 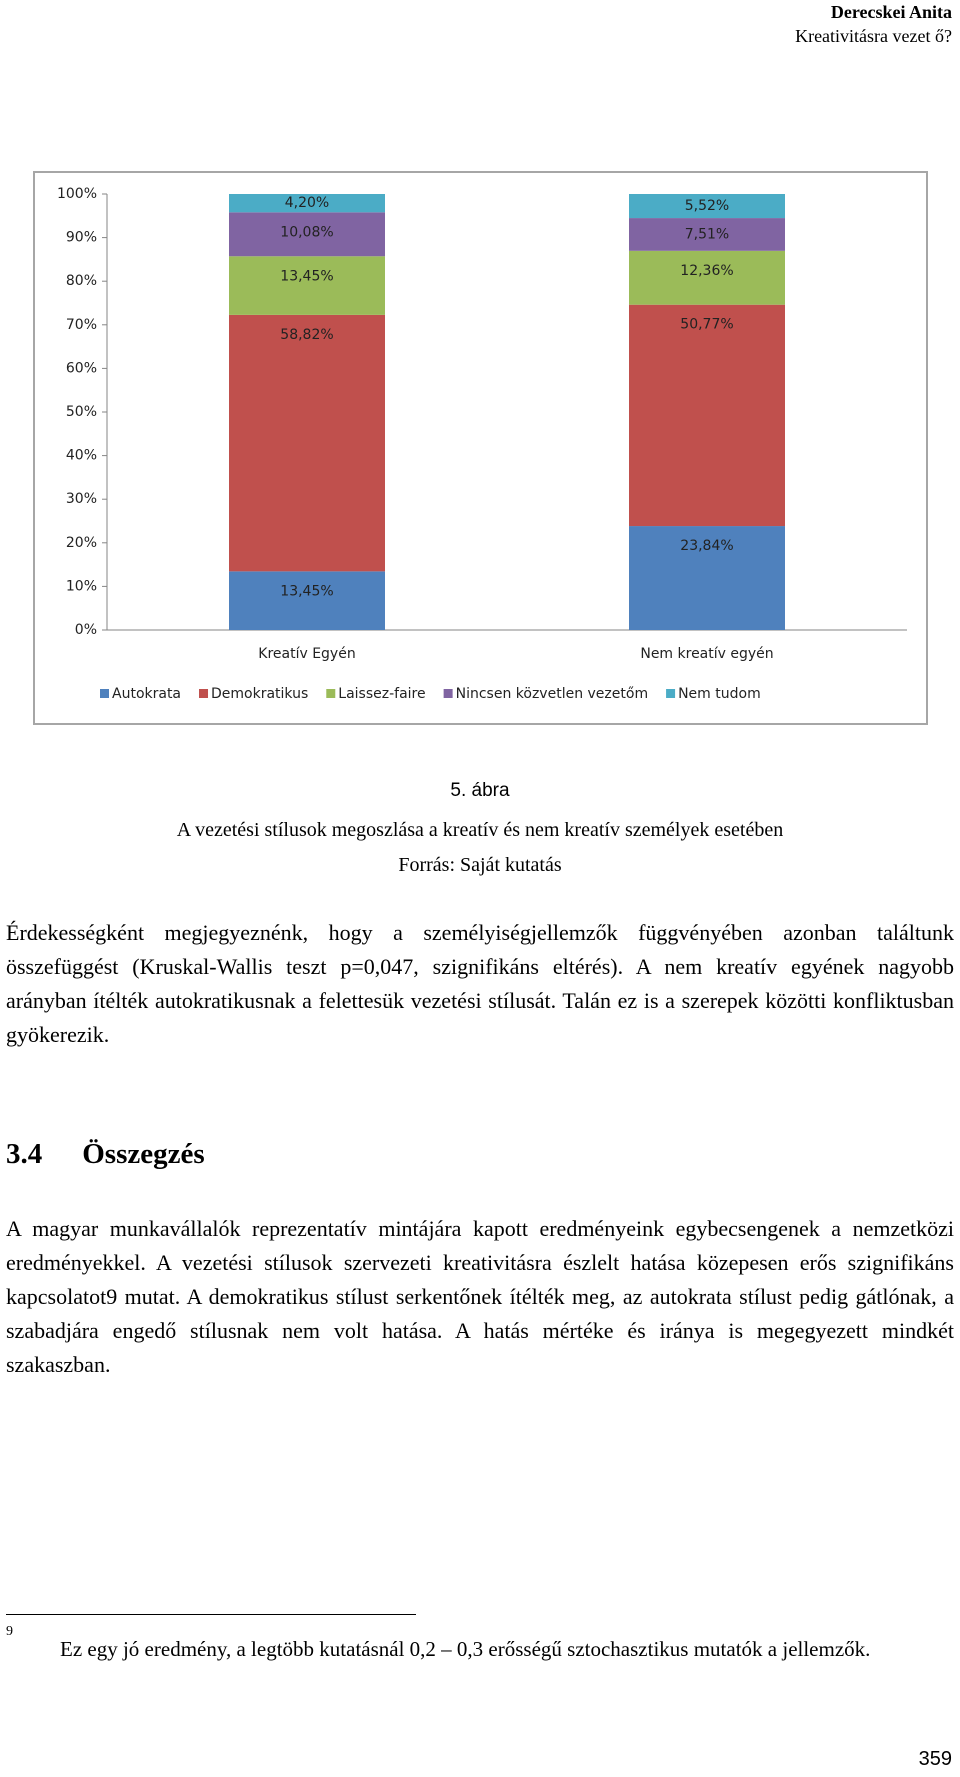 What do you see at coordinates (81, 543) in the screenshot?
I see `y-tick-label: 20%` at bounding box center [81, 543].